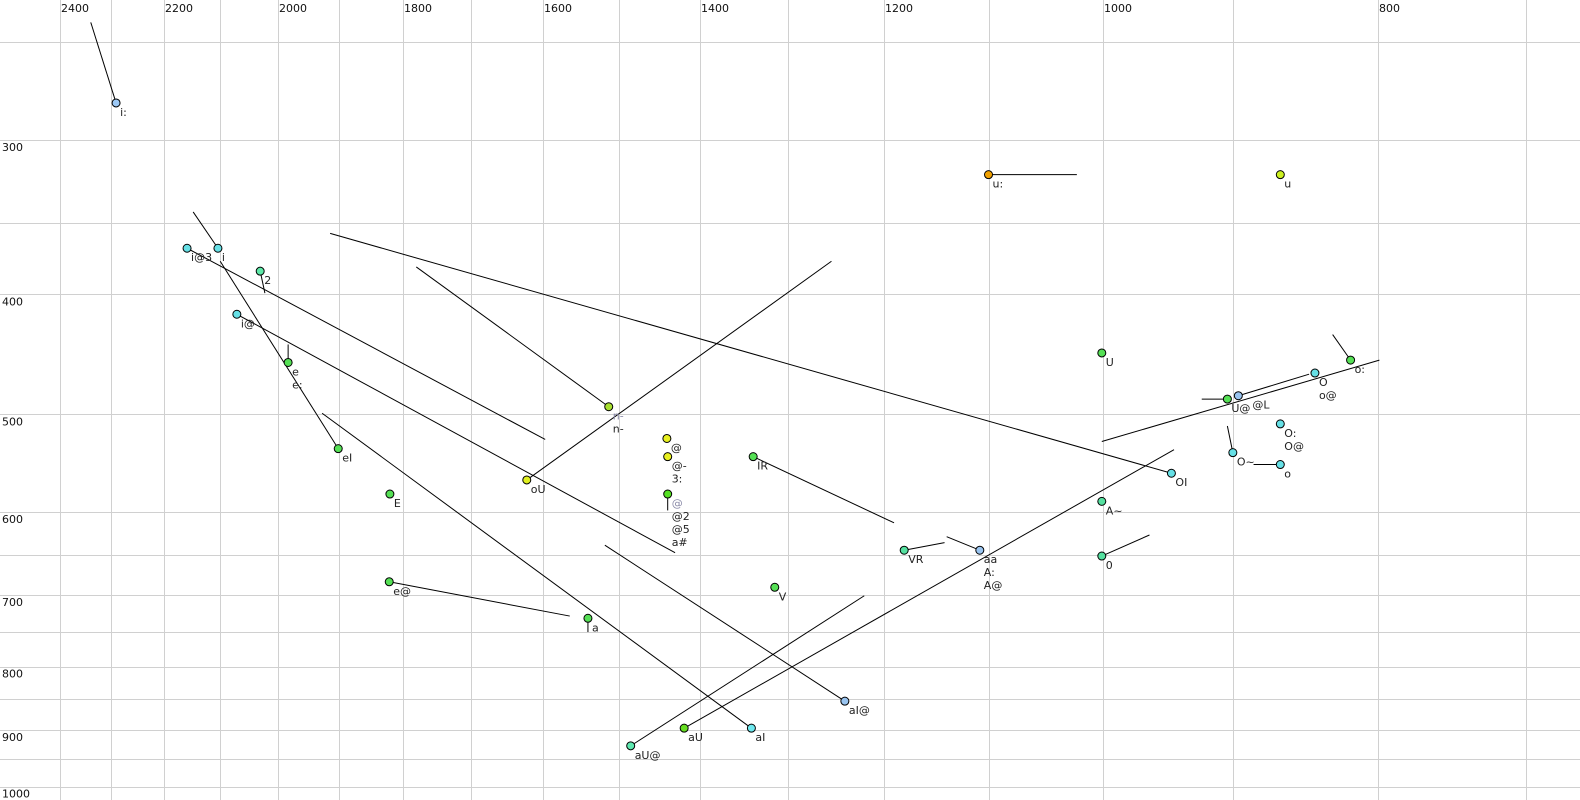 The height and width of the screenshot is (800, 1580). Describe the element at coordinates (715, 8) in the screenshot. I see `x-tick-label: 1400` at that location.